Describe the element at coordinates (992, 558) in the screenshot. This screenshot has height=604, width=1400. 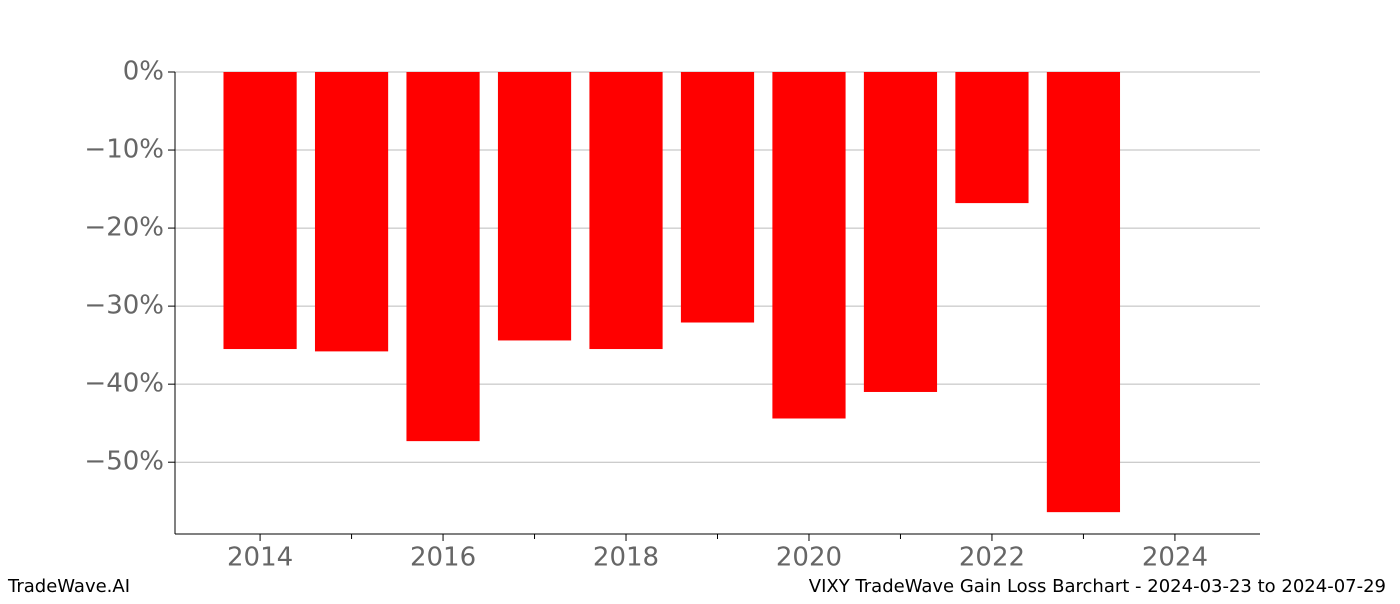
I see `x-tick-label: 2022` at that location.